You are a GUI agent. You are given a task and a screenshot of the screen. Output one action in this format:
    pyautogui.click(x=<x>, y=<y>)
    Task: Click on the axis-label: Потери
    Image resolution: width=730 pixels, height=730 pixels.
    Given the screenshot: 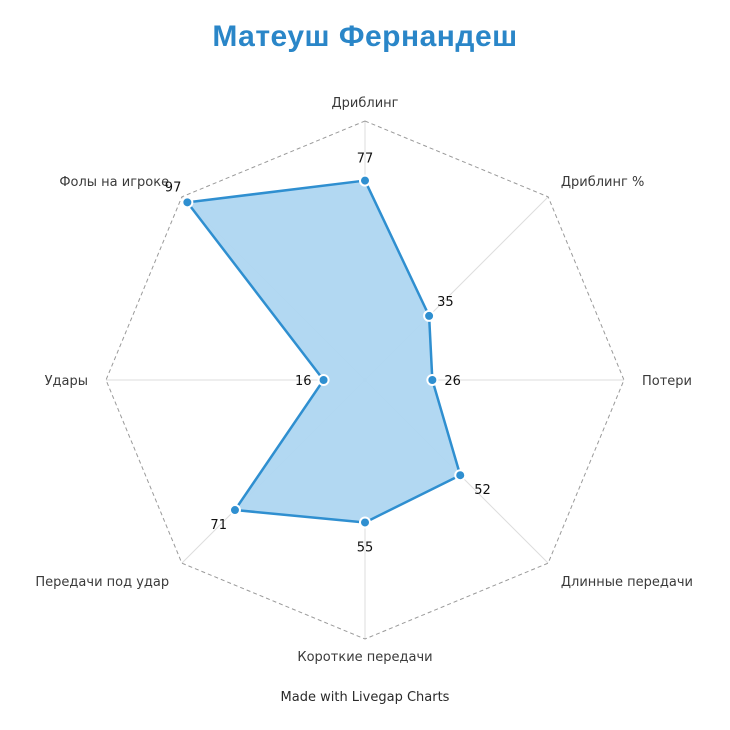 What is the action you would take?
    pyautogui.click(x=667, y=381)
    